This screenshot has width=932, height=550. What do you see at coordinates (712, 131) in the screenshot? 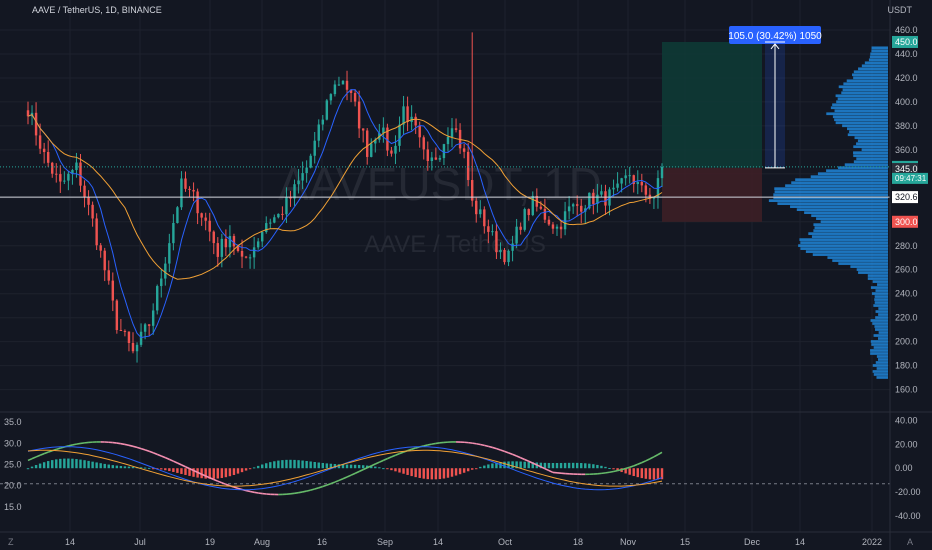
I see `long-position-tool` at bounding box center [712, 131].